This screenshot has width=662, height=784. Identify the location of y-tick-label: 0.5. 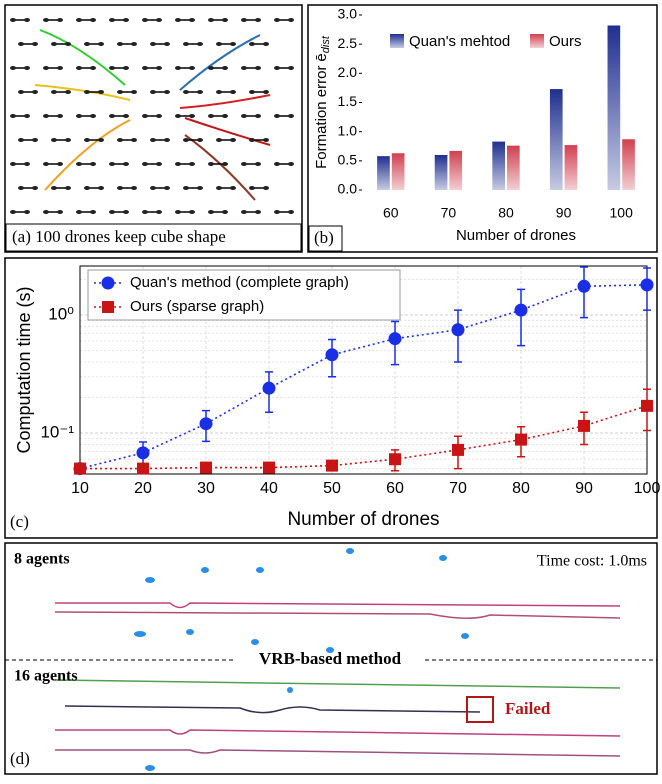
(348, 160).